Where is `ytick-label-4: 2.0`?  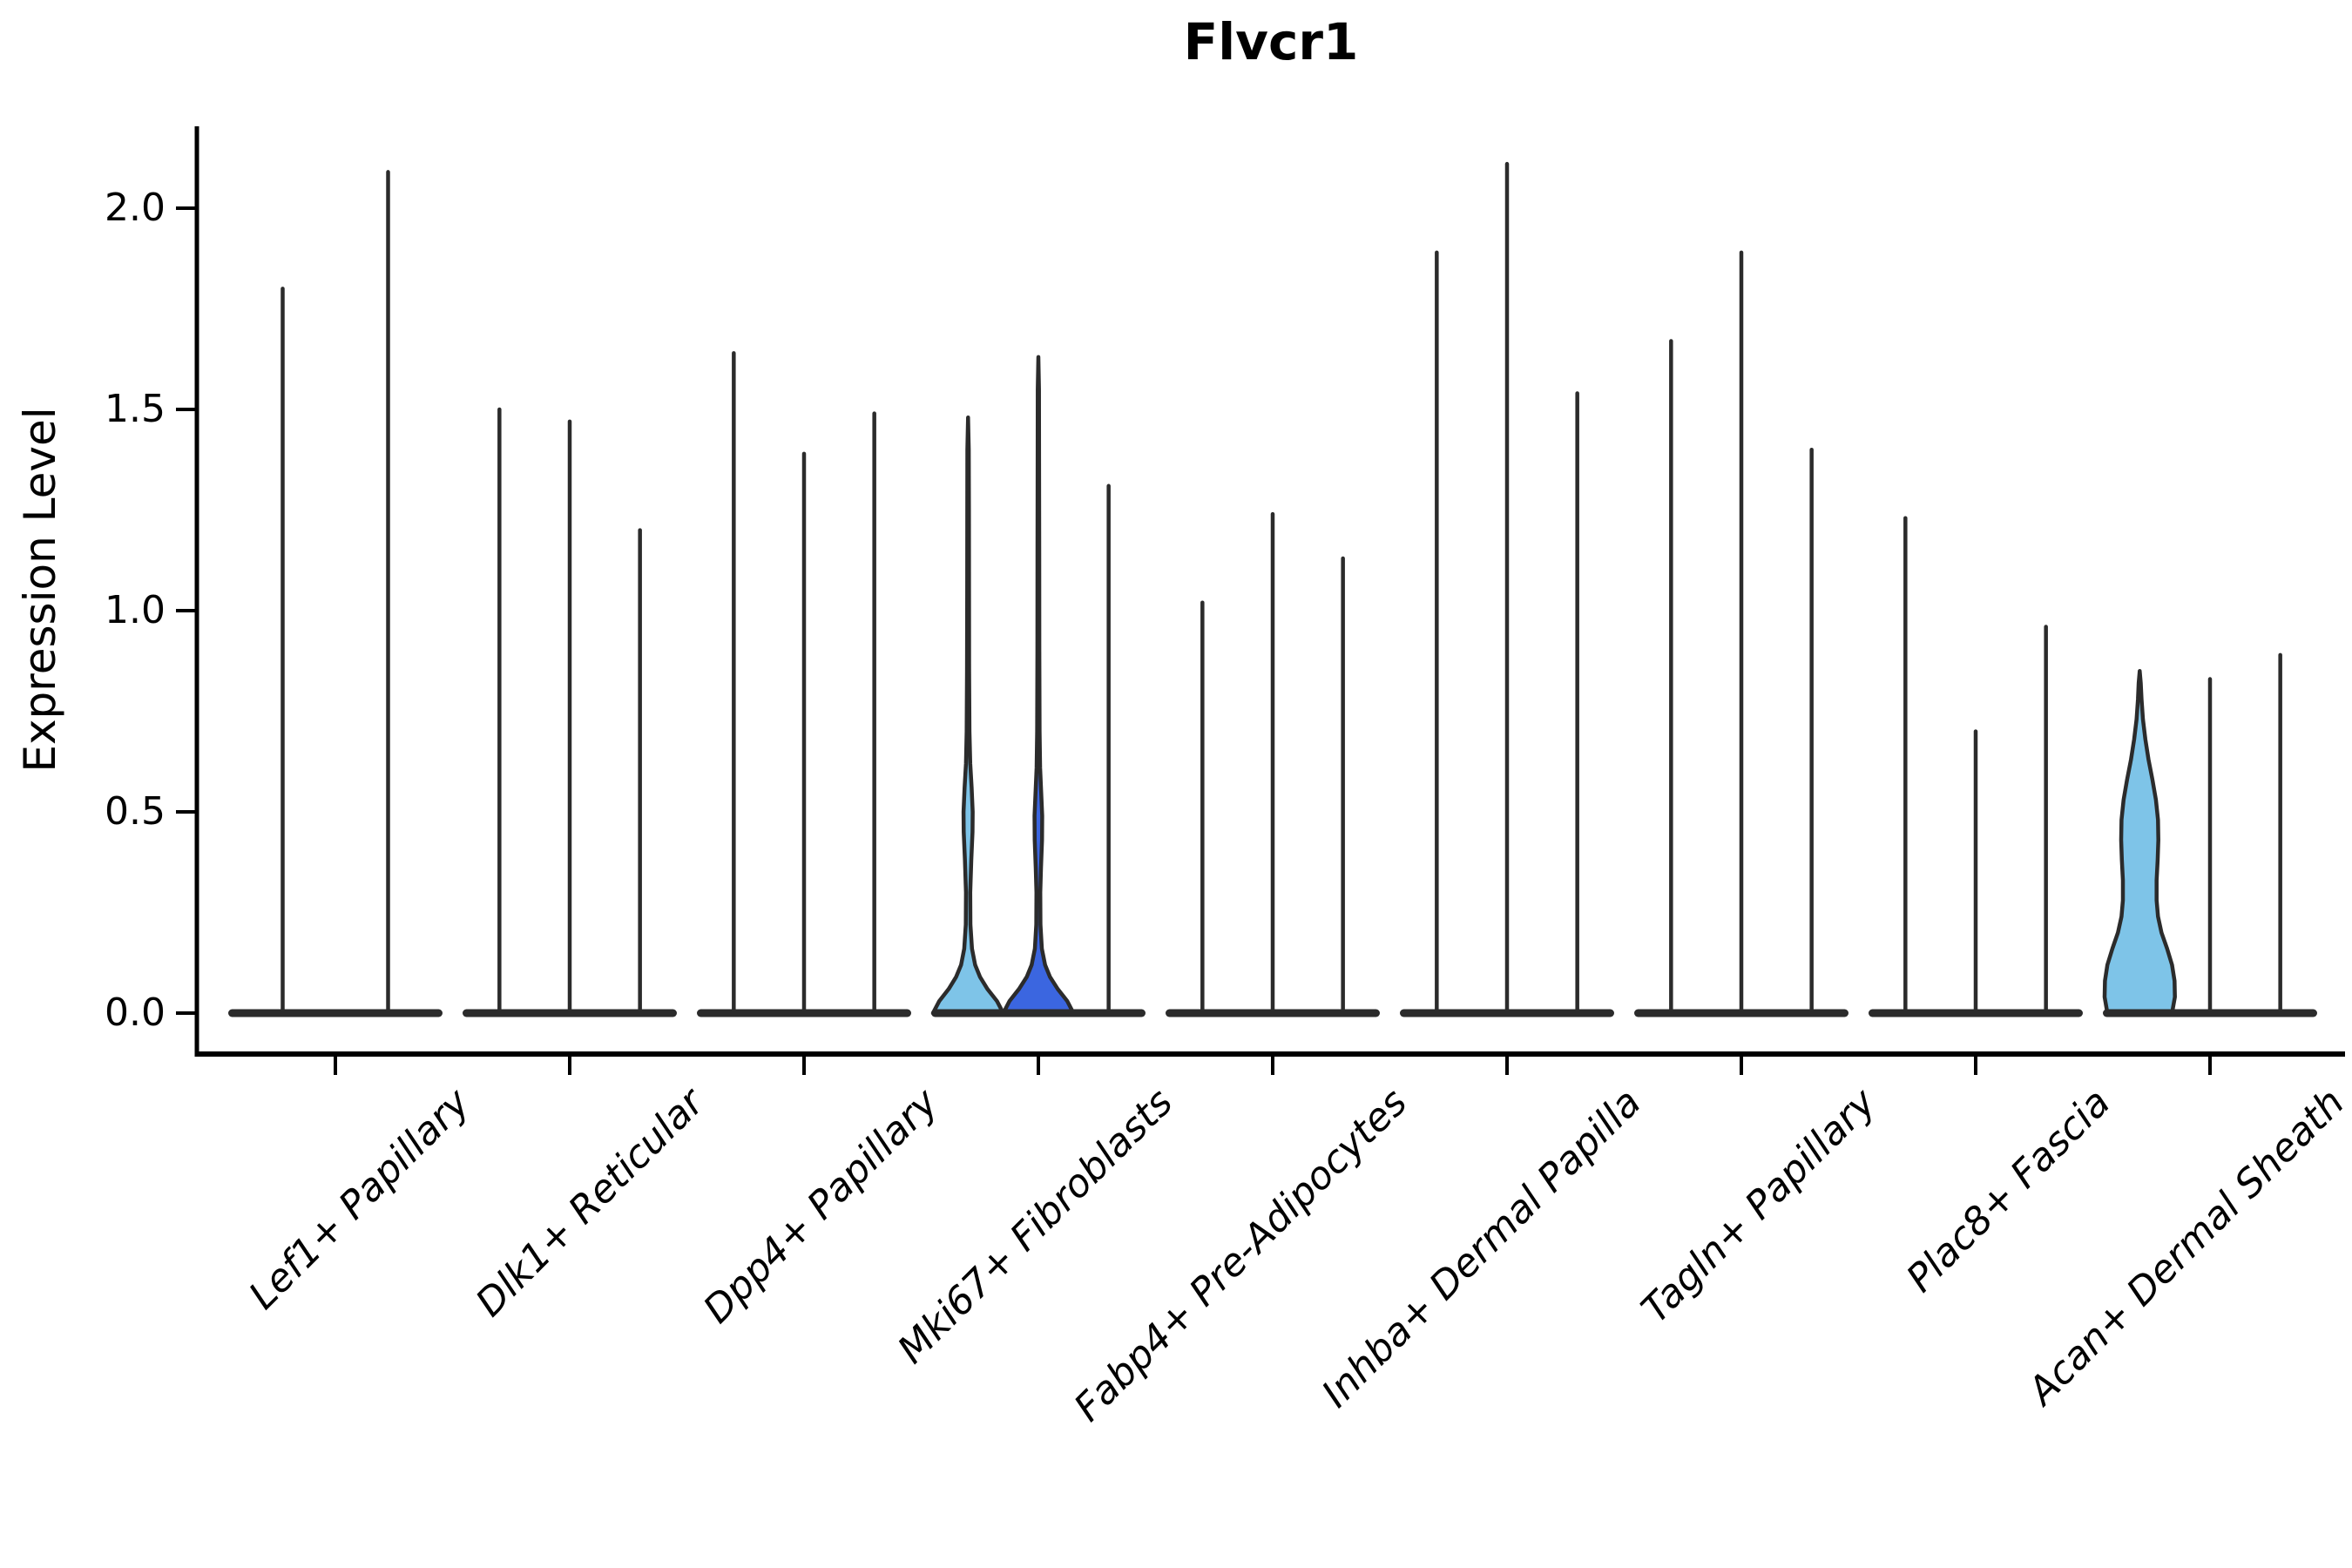
ytick-label-4: 2.0 is located at coordinates (135, 208).